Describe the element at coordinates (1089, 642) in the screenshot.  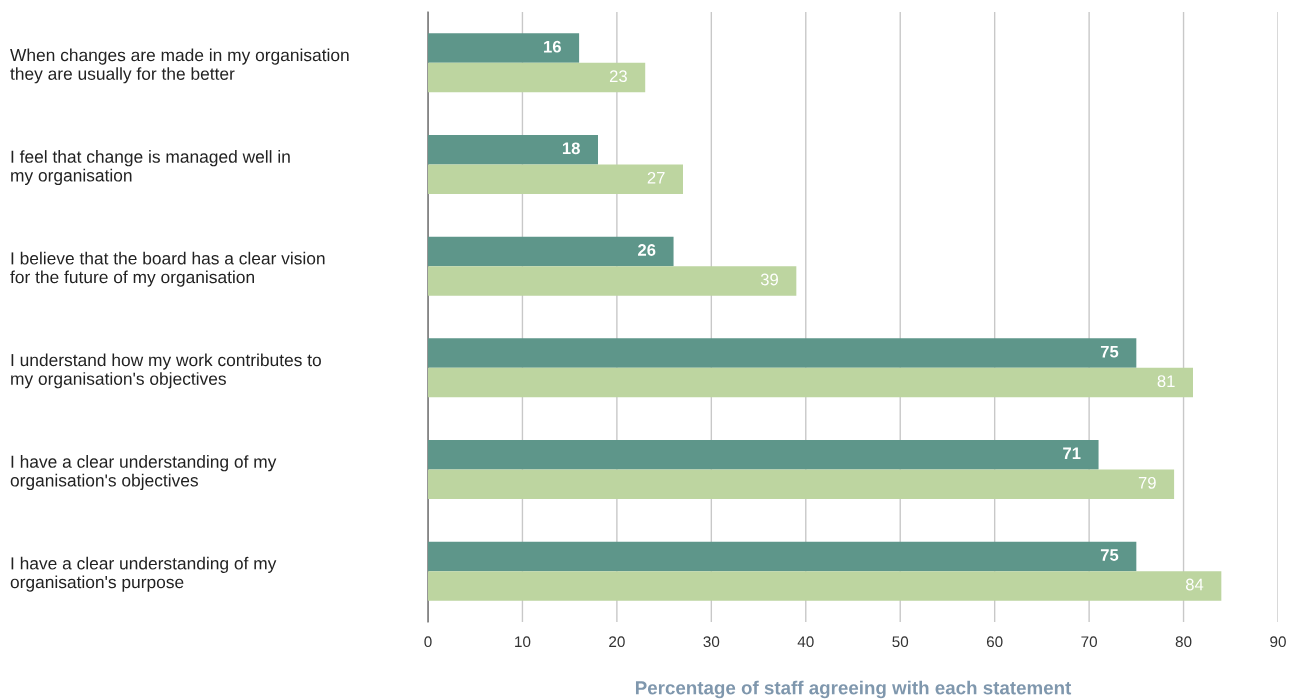
I see `x-tick-label: 70` at that location.